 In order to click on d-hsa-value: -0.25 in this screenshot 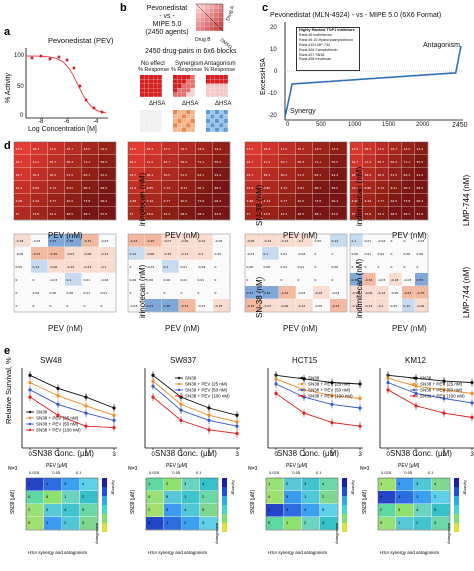, I will do `click(54, 254)`.